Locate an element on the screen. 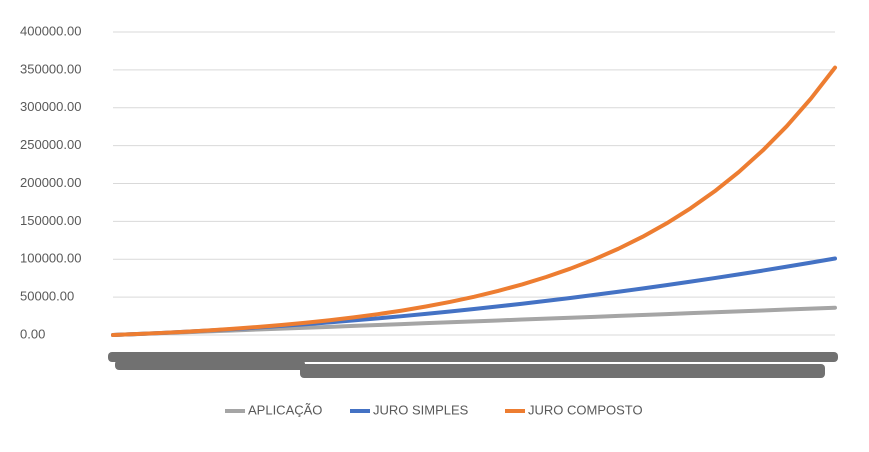 The width and height of the screenshot is (869, 452). y-tick-label: 300000.00 is located at coordinates (50, 106).